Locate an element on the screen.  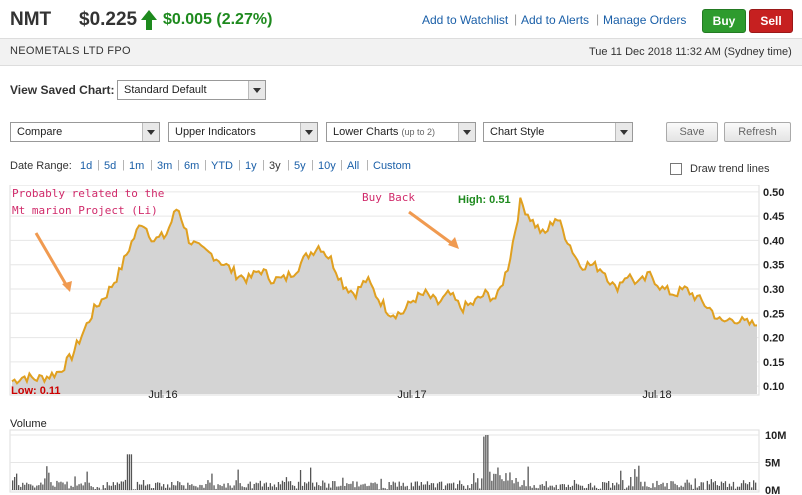
manage-orders-link: Manage Orders is located at coordinates (645, 20).